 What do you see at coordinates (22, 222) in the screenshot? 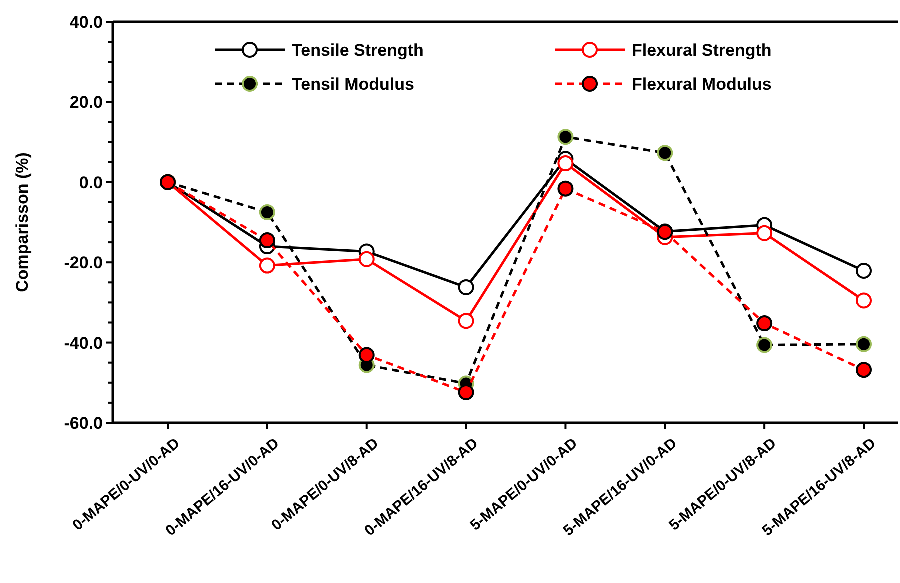
I see `y-axis-title: Comparisson (%)` at bounding box center [22, 222].